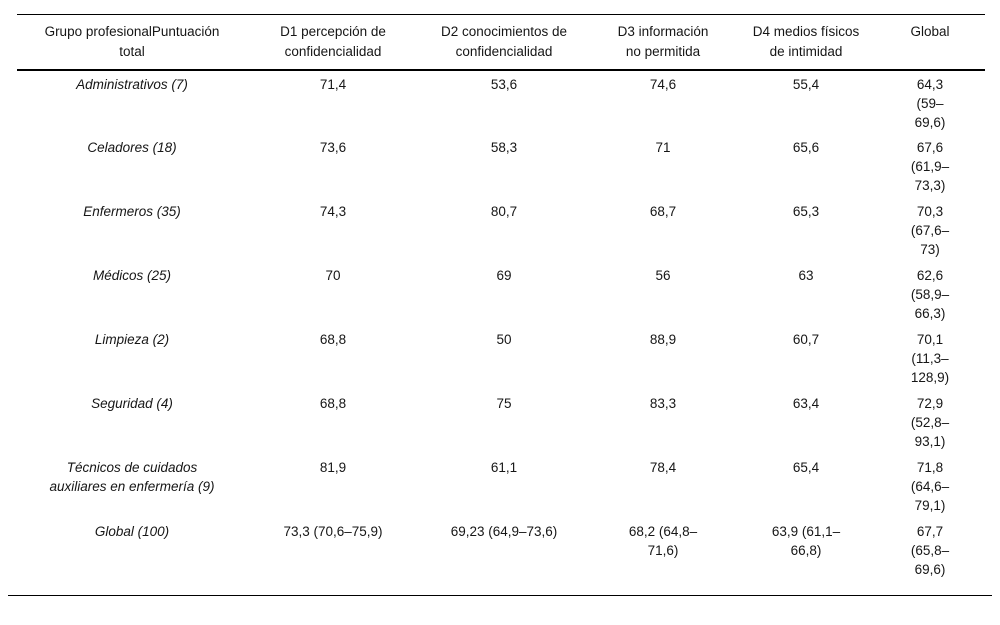 The image size is (1000, 625). What do you see at coordinates (806, 211) in the screenshot?
I see `cell-d4: 65,3` at bounding box center [806, 211].